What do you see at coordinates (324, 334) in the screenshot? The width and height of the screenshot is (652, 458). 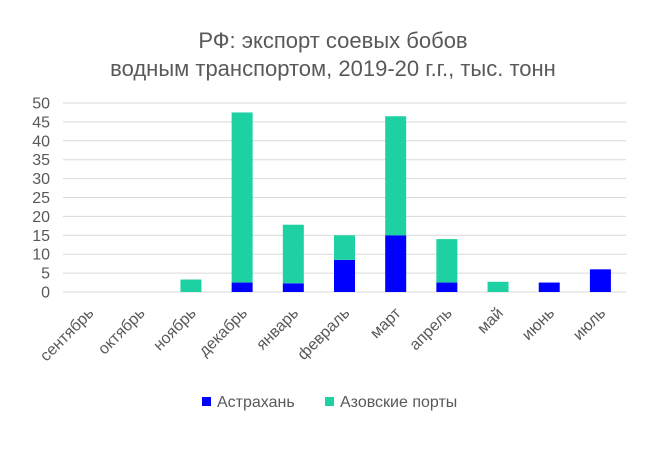 I see `x-tick-label: февраль` at bounding box center [324, 334].